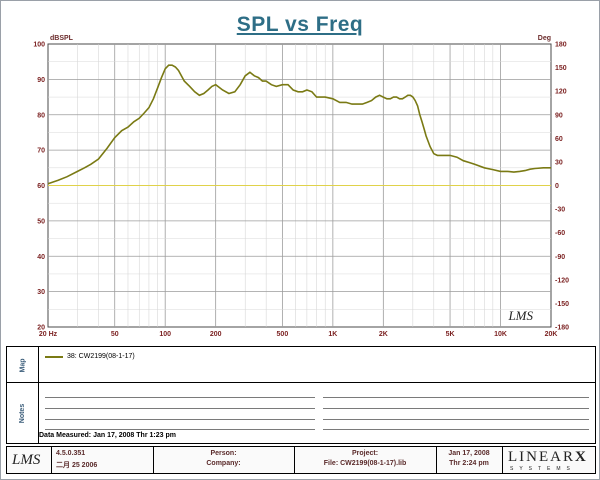  Describe the element at coordinates (283, 334) in the screenshot. I see `x-tick-label: 500` at that location.